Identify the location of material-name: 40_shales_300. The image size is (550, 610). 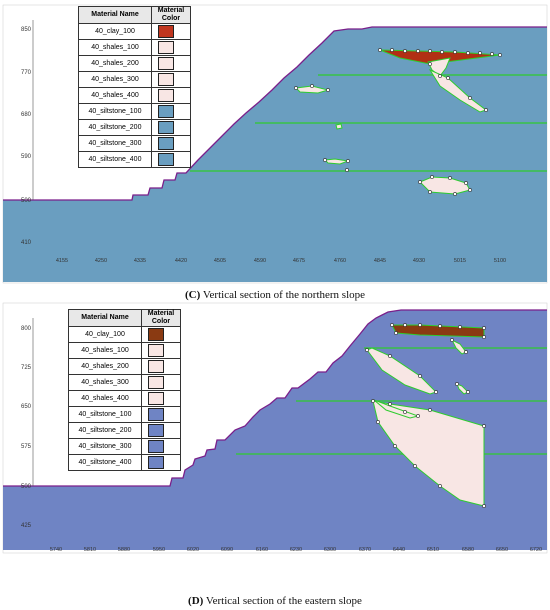
(105, 382).